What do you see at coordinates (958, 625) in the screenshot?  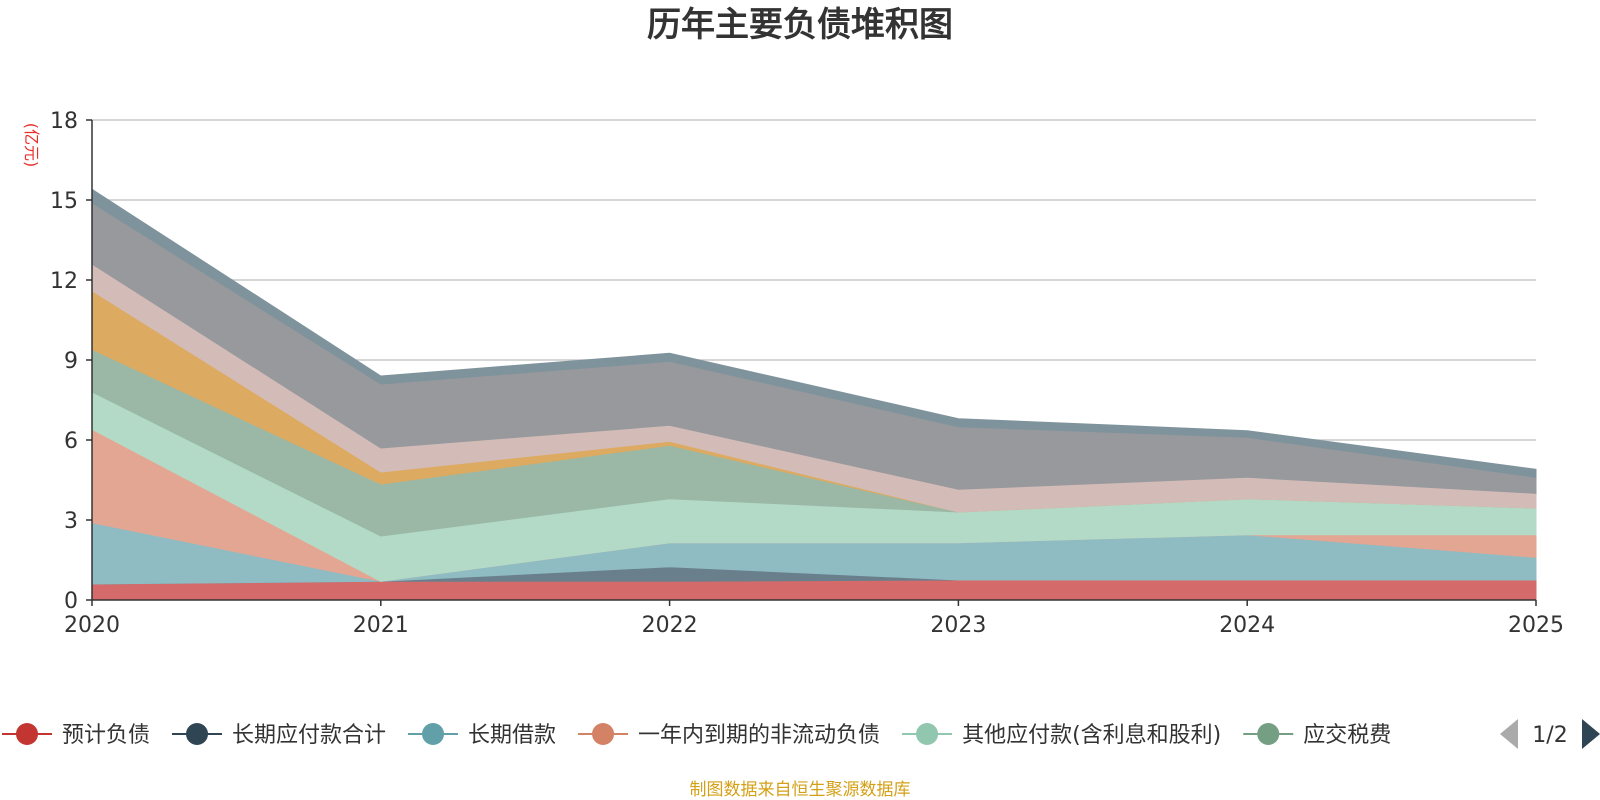 I see `x-tick-label: 2023` at bounding box center [958, 625].